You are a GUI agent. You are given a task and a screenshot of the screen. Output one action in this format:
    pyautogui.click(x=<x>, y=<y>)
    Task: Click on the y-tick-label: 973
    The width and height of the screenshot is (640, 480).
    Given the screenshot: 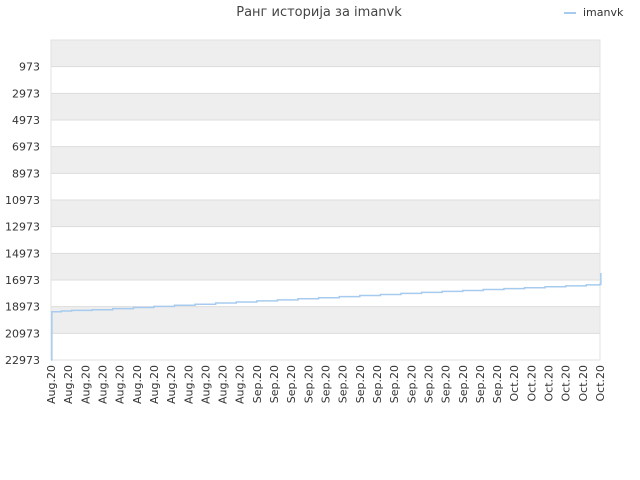 What is the action you would take?
    pyautogui.click(x=29, y=67)
    